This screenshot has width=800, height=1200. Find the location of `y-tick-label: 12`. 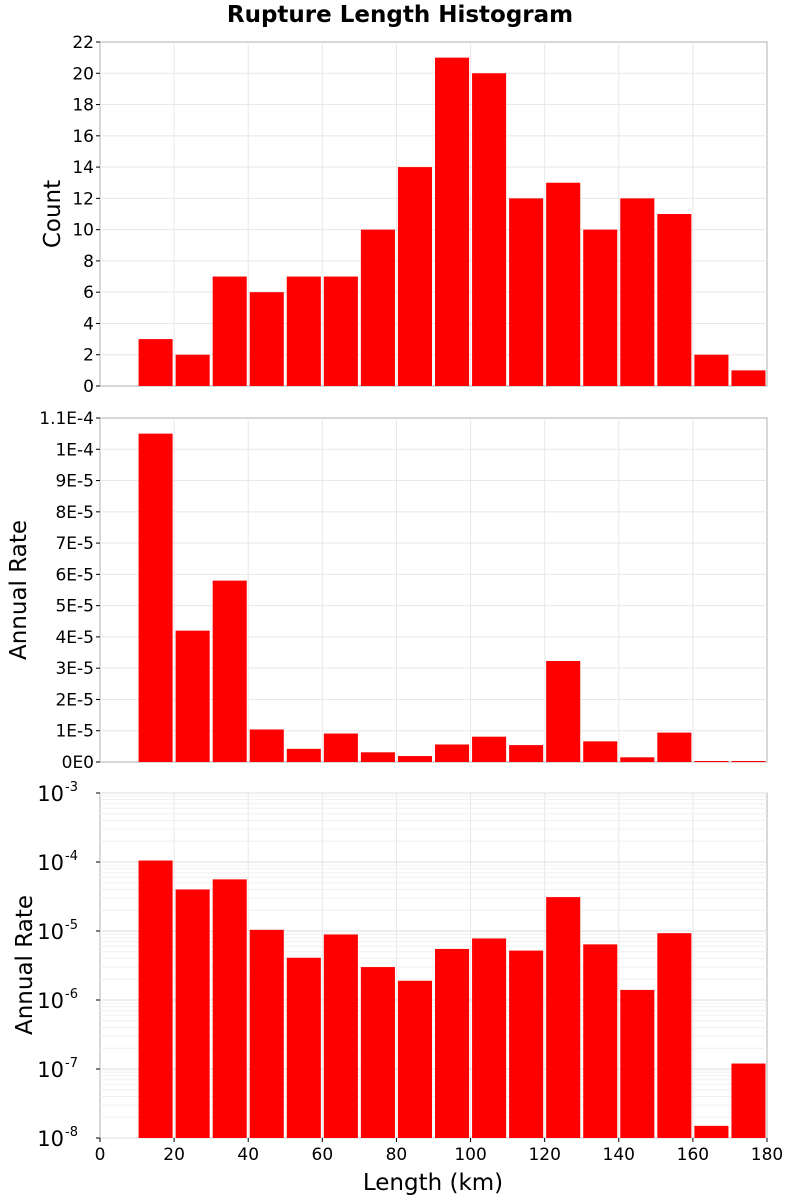

y-tick-label: 12 is located at coordinates (83, 199).